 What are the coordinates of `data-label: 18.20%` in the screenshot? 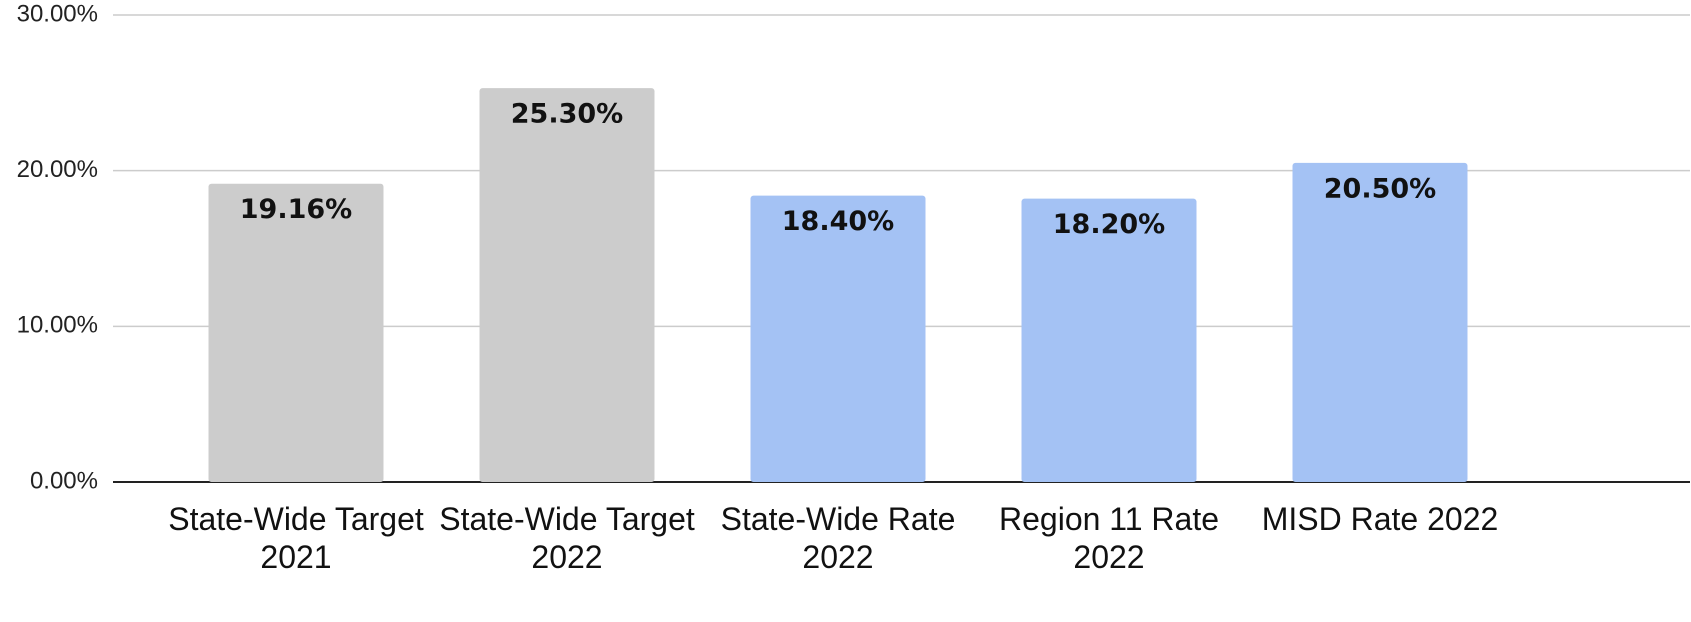 It's located at (1109, 224).